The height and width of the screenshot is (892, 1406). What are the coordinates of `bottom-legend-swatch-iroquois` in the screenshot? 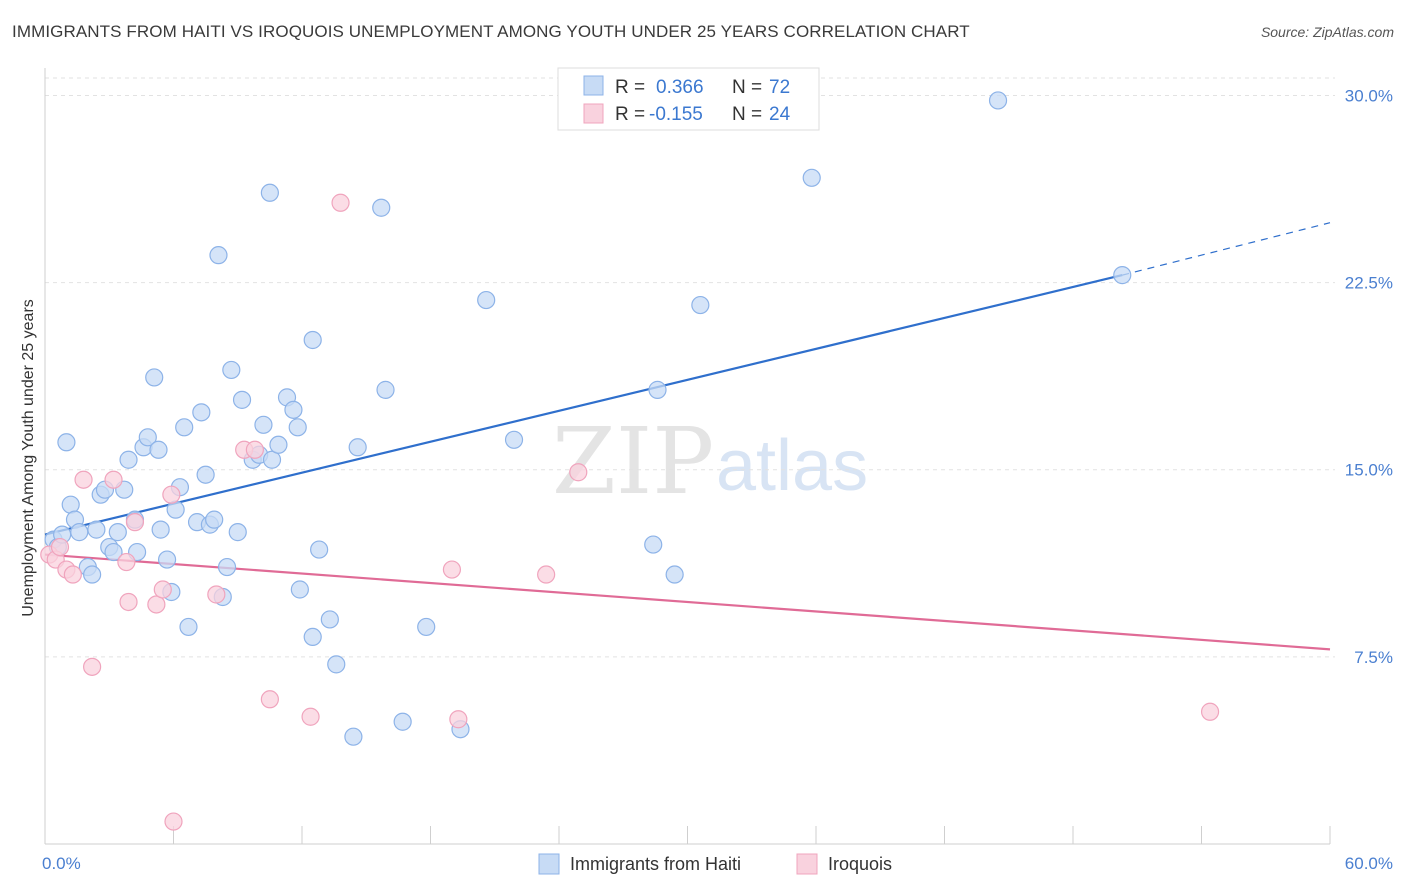 It's located at (807, 864).